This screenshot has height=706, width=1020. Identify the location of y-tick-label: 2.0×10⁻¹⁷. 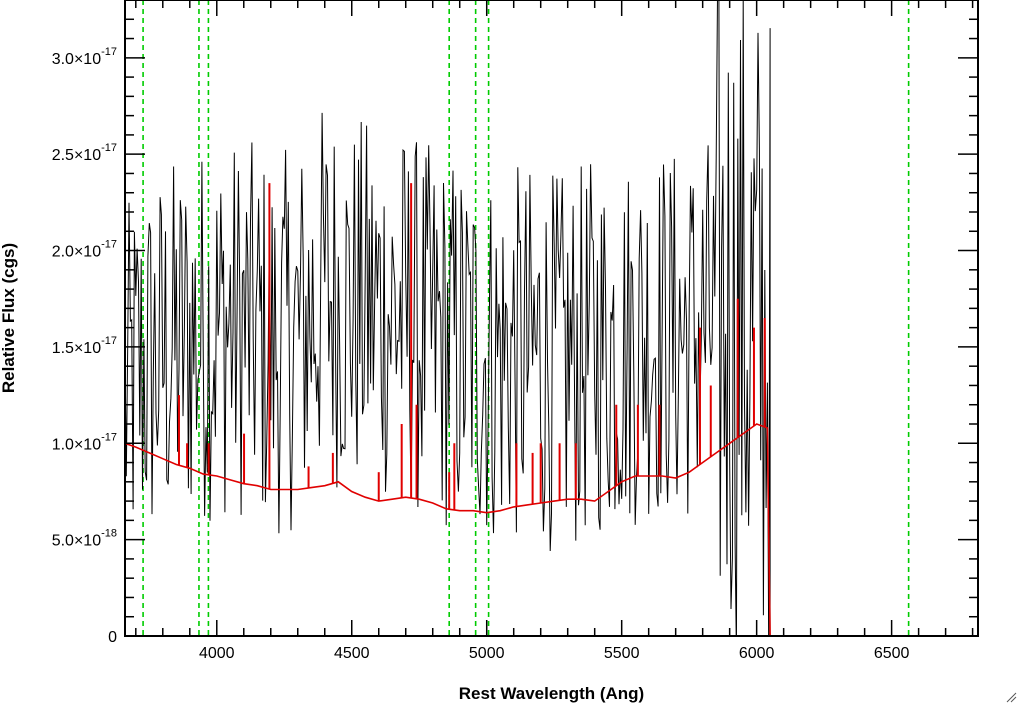
(84, 250).